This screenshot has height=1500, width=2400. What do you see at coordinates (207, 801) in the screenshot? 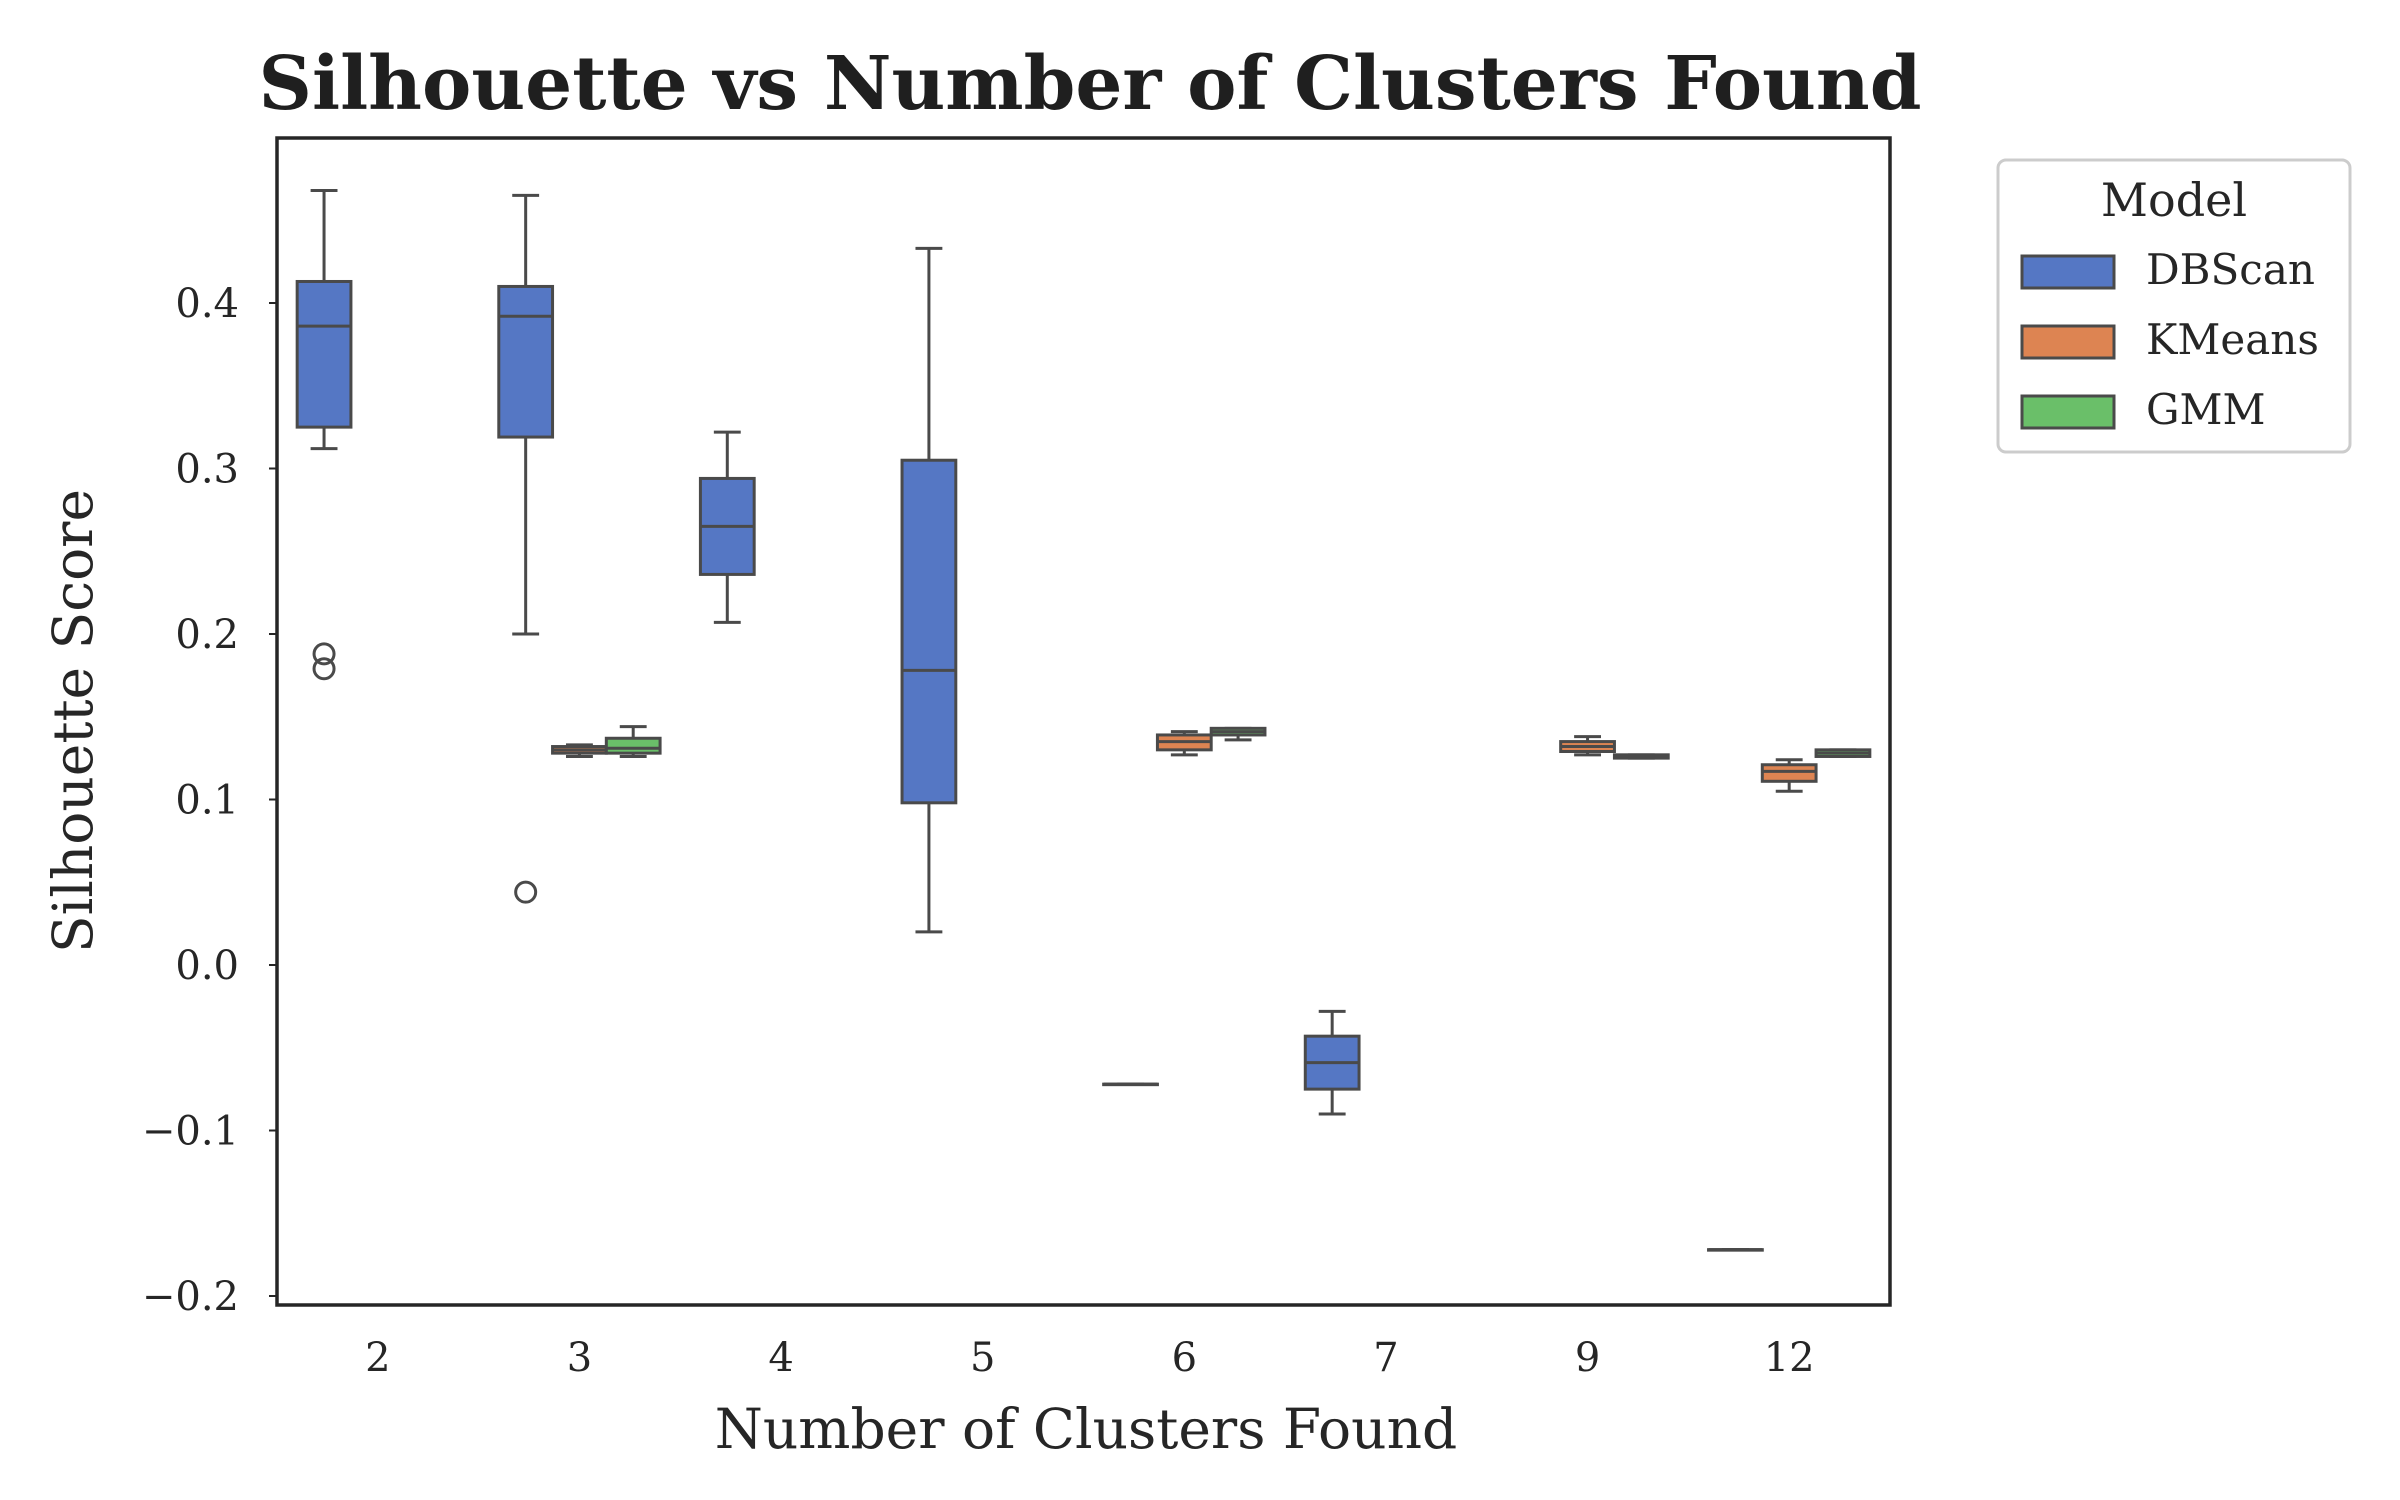
I see `y-tick-label: 0.1` at bounding box center [207, 801].